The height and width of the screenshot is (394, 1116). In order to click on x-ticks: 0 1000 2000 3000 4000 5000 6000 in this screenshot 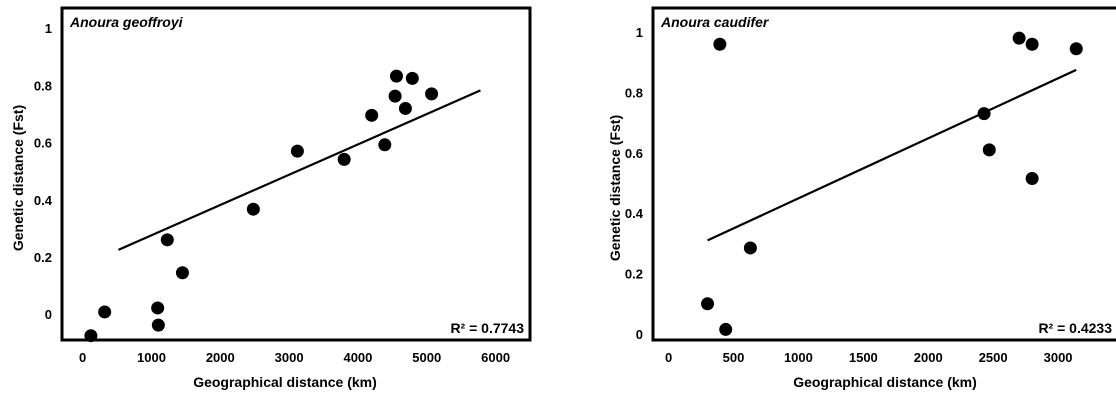, I will do `click(294, 357)`.